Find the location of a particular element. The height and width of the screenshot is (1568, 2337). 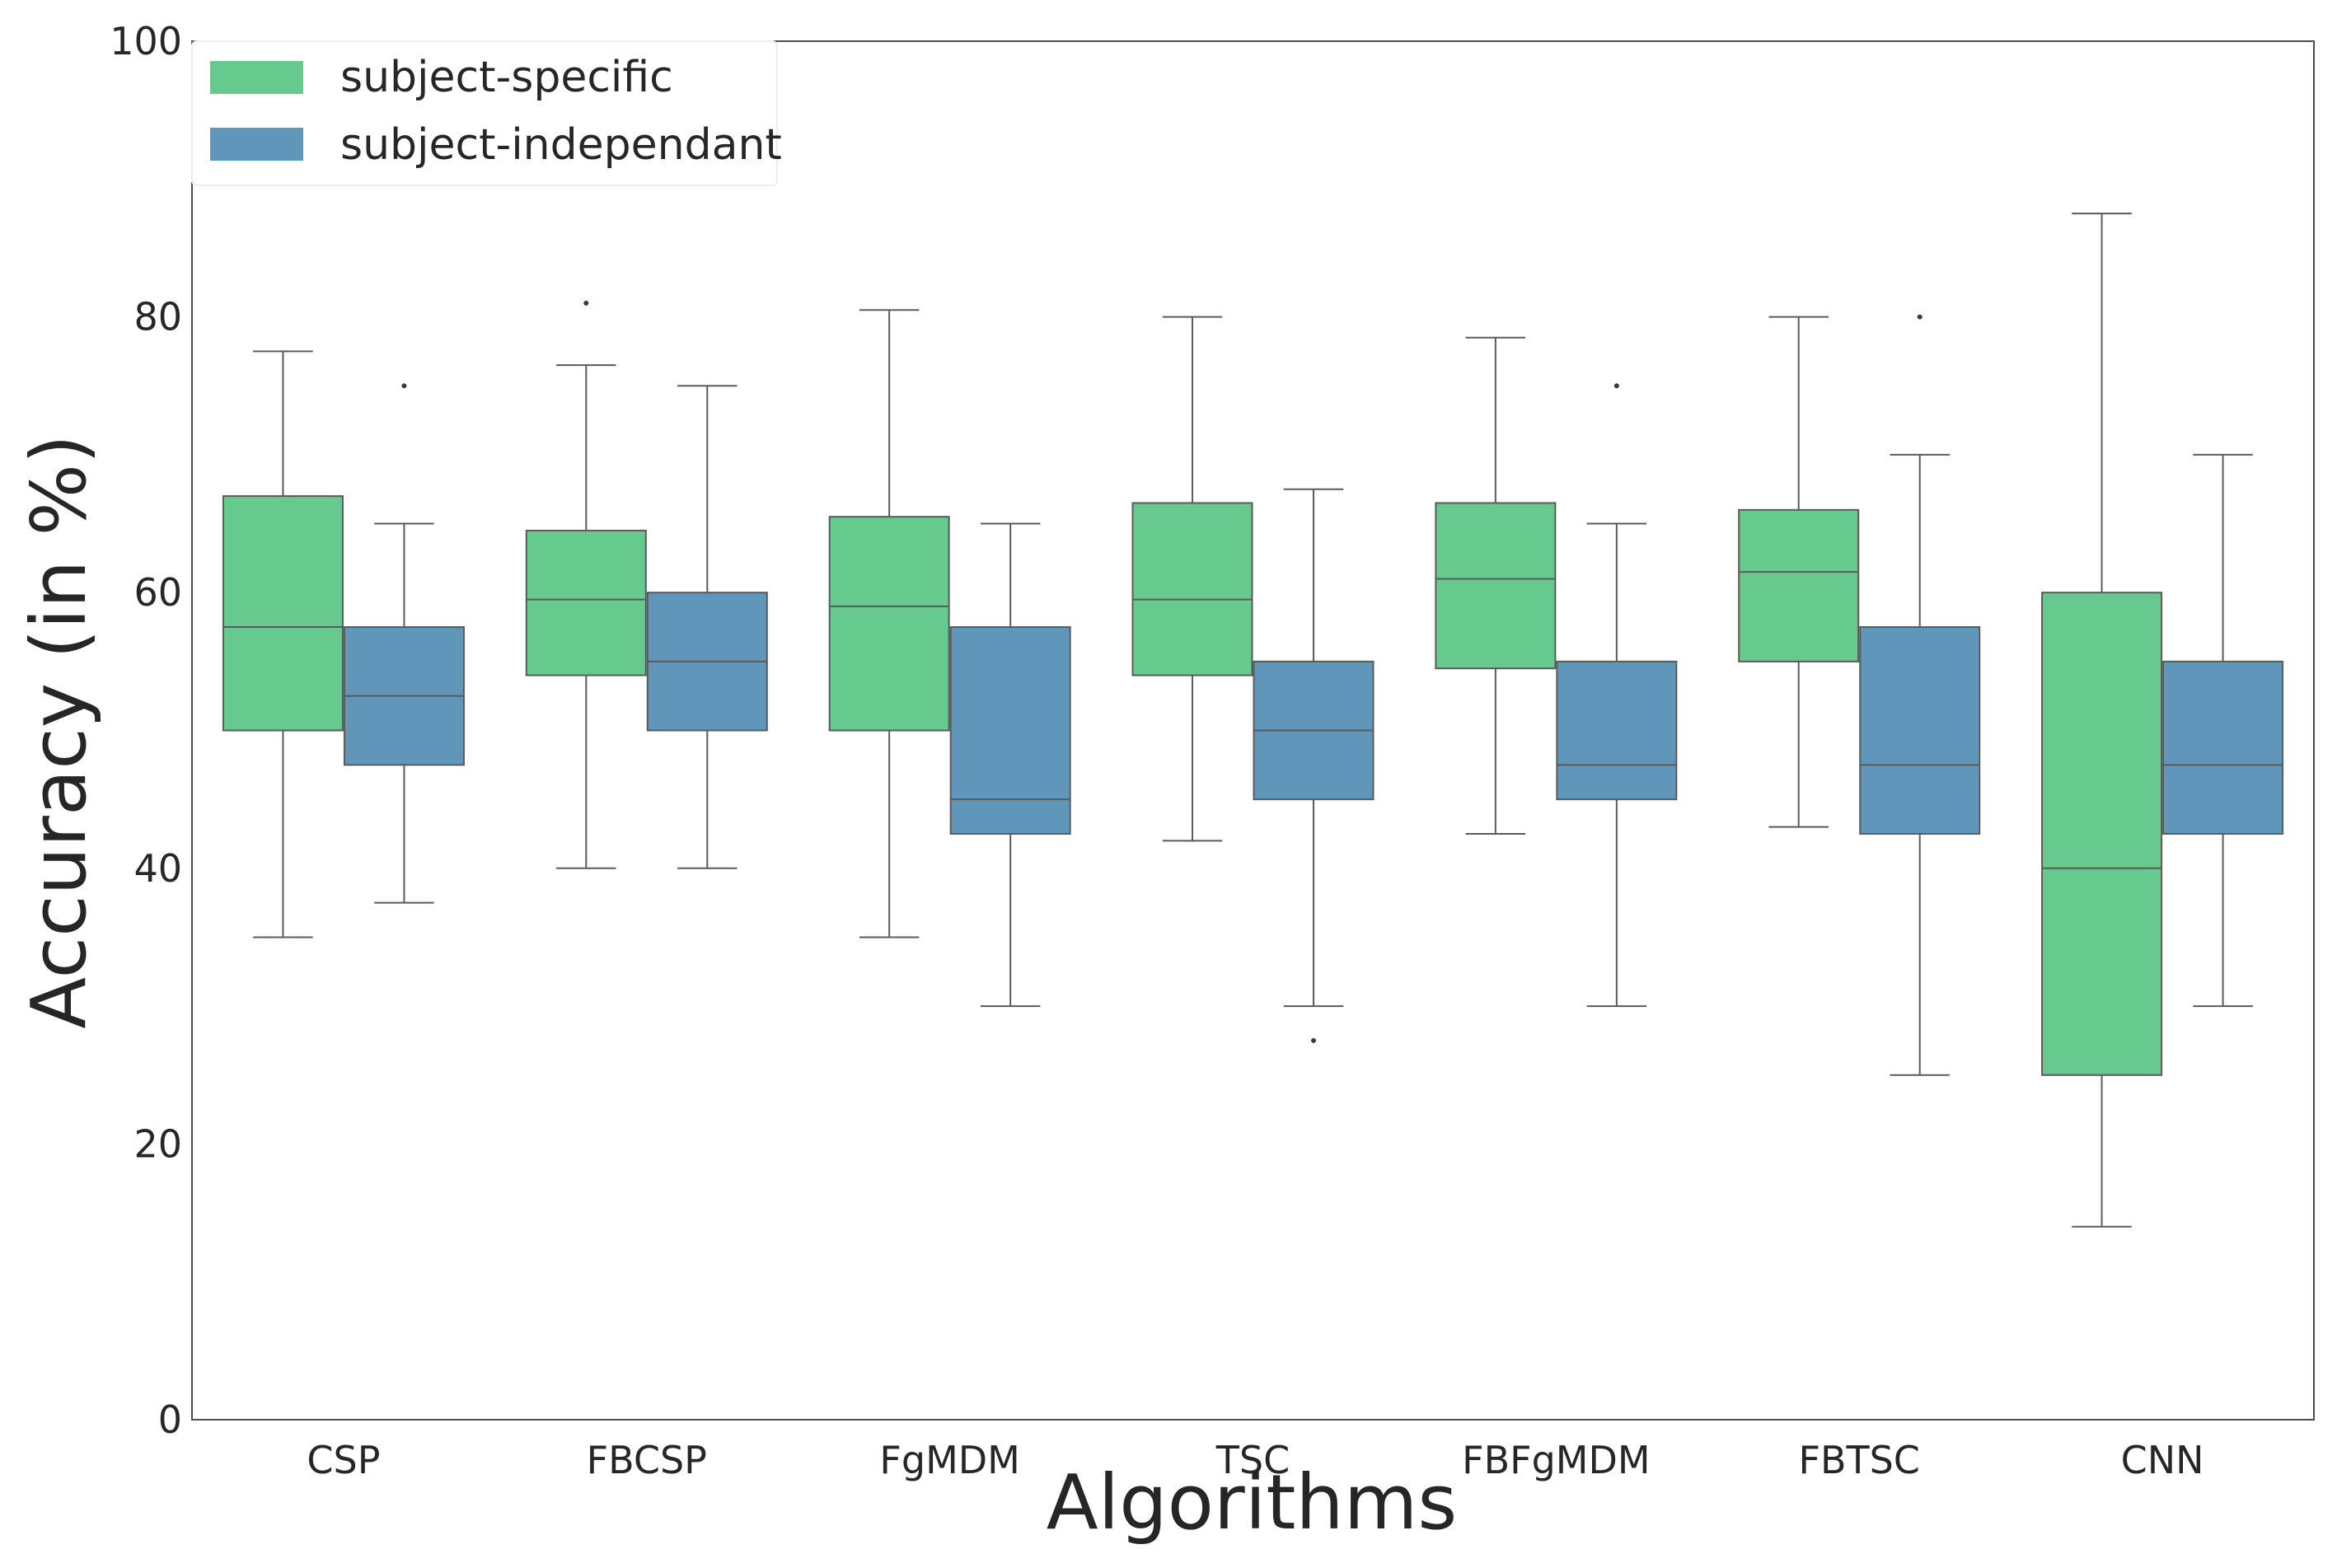

x-axis-title: Algorithms is located at coordinates (1252, 1502).